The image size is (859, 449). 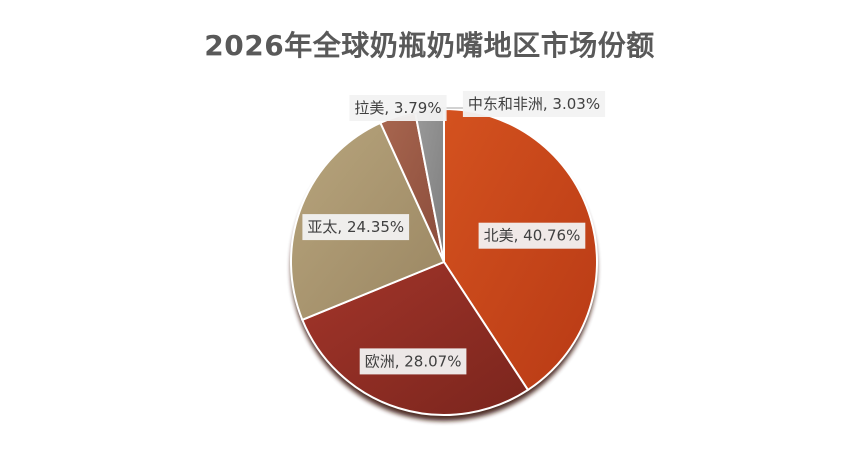 I want to click on data-label-1: 北美, 40.76%, so click(x=532, y=235).